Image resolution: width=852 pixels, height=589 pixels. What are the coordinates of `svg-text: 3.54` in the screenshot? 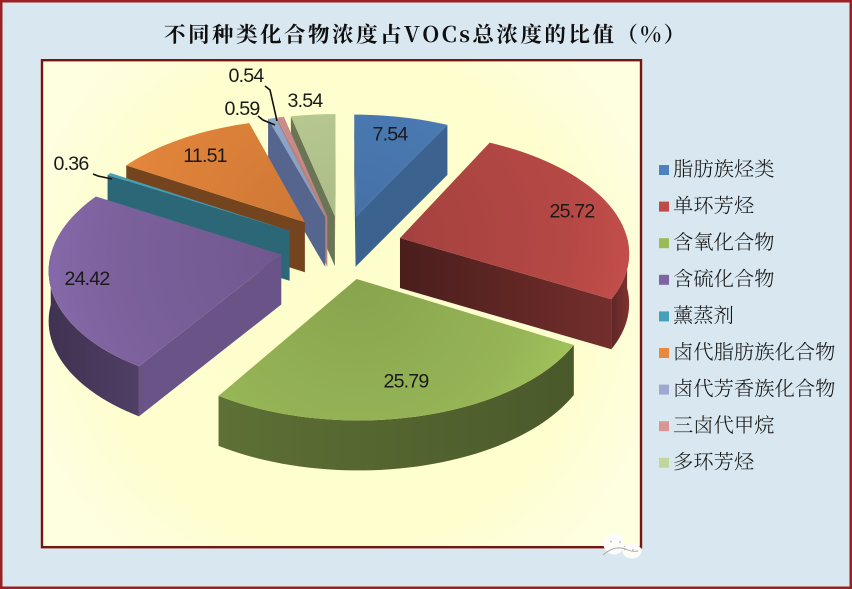 It's located at (306, 101).